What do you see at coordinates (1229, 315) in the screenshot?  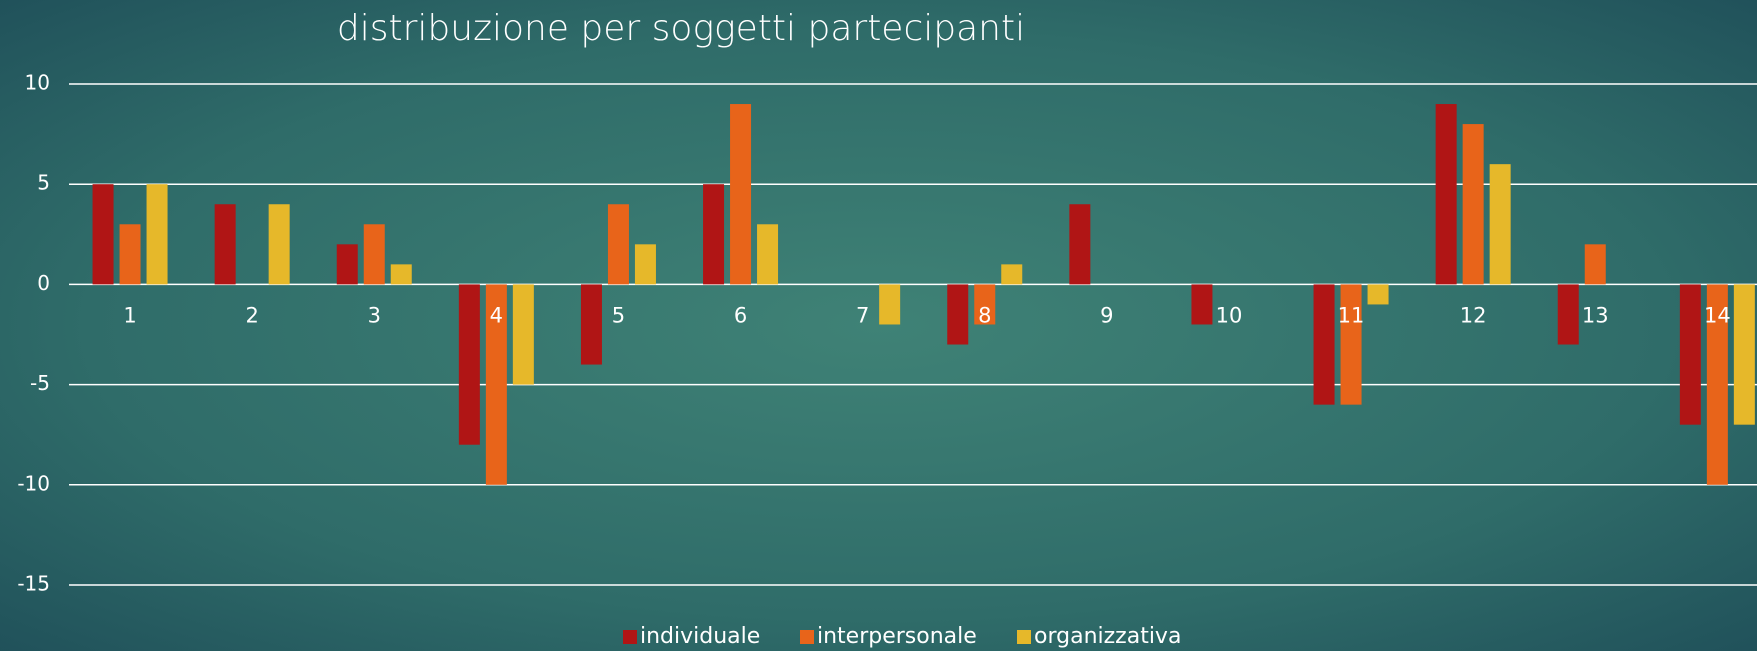 I see `x-tick-label: 10` at bounding box center [1229, 315].